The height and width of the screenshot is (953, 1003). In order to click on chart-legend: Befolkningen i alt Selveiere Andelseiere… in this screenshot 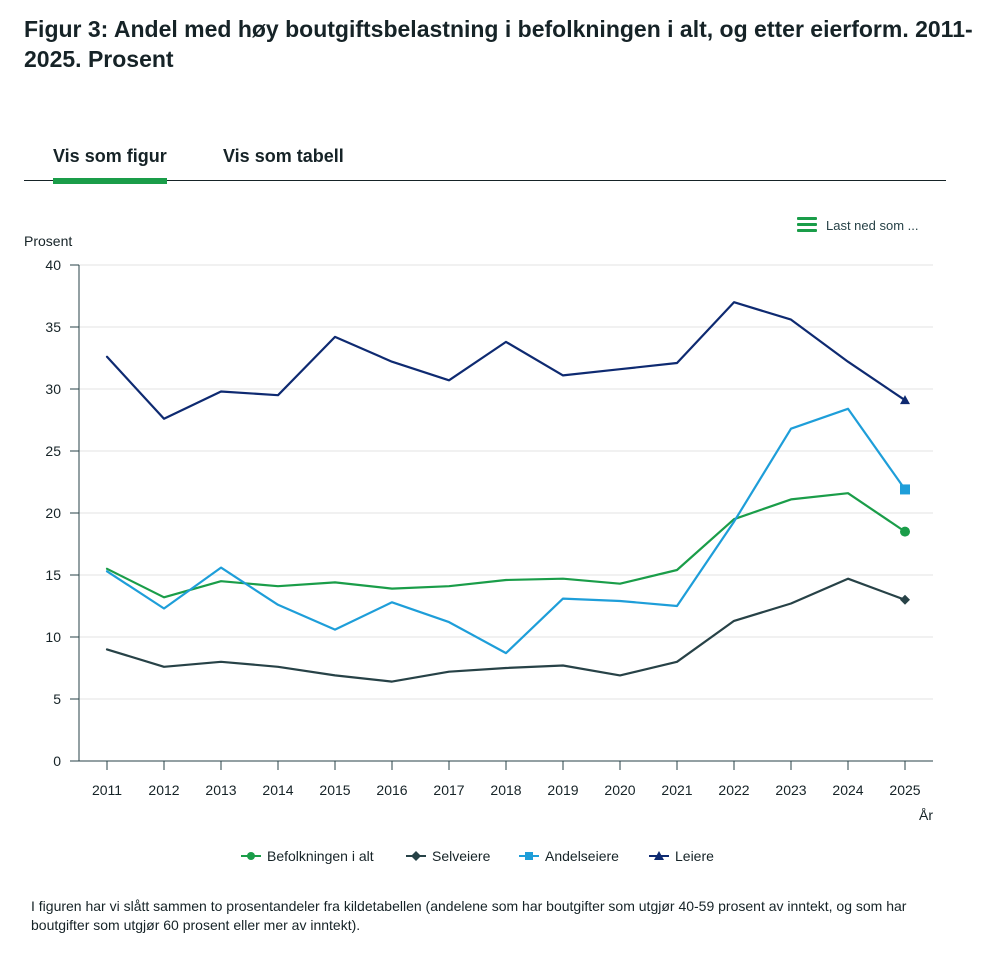, I will do `click(480, 856)`.